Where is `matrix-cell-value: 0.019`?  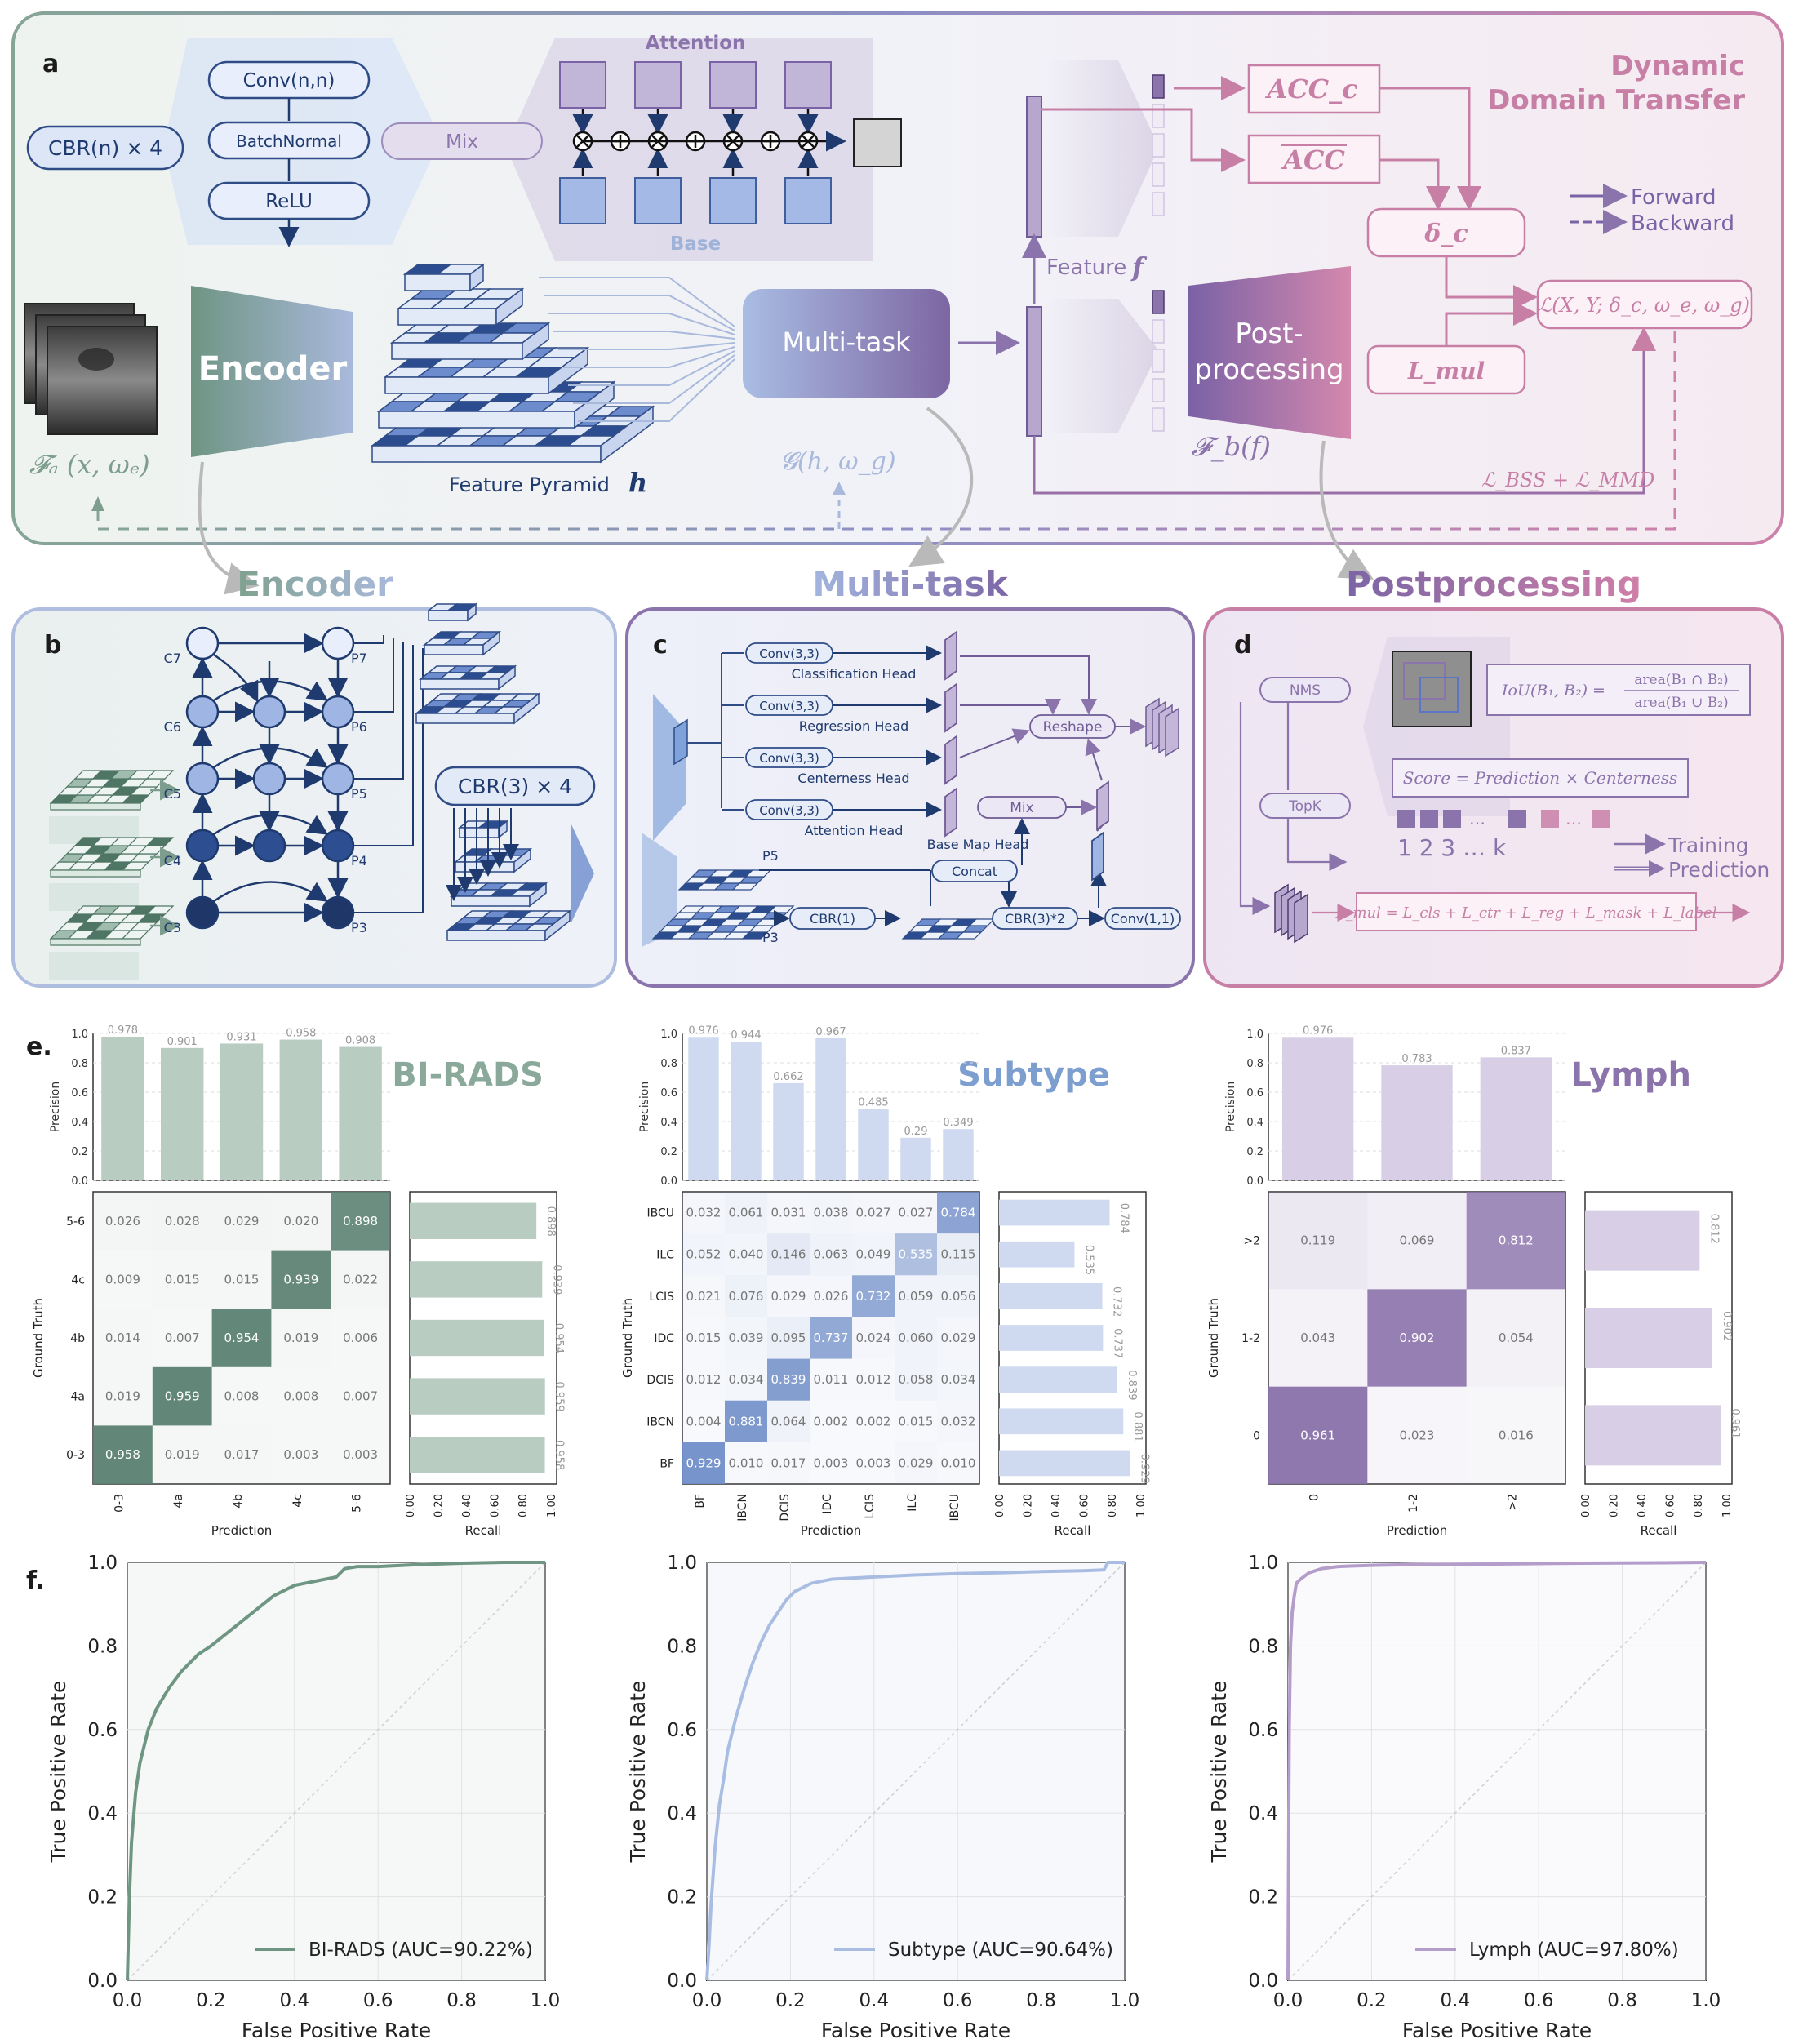 matrix-cell-value: 0.019 is located at coordinates (301, 1338).